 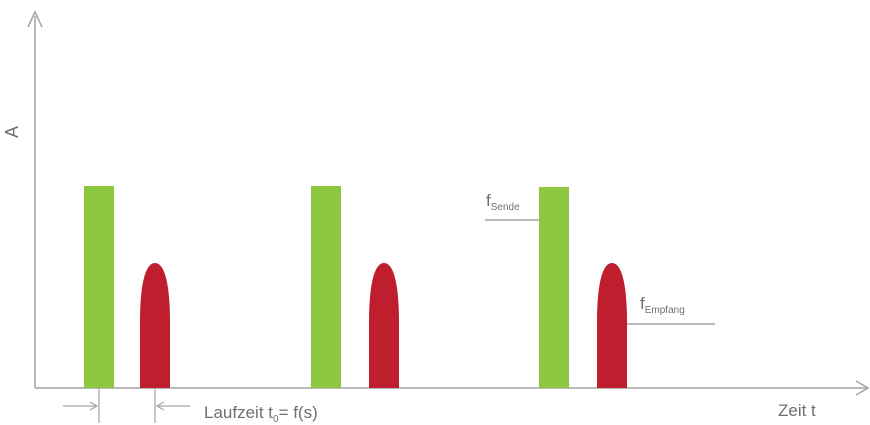 What do you see at coordinates (238, 412) in the screenshot?
I see `runtime-label-prefix: Laufzeit t` at bounding box center [238, 412].